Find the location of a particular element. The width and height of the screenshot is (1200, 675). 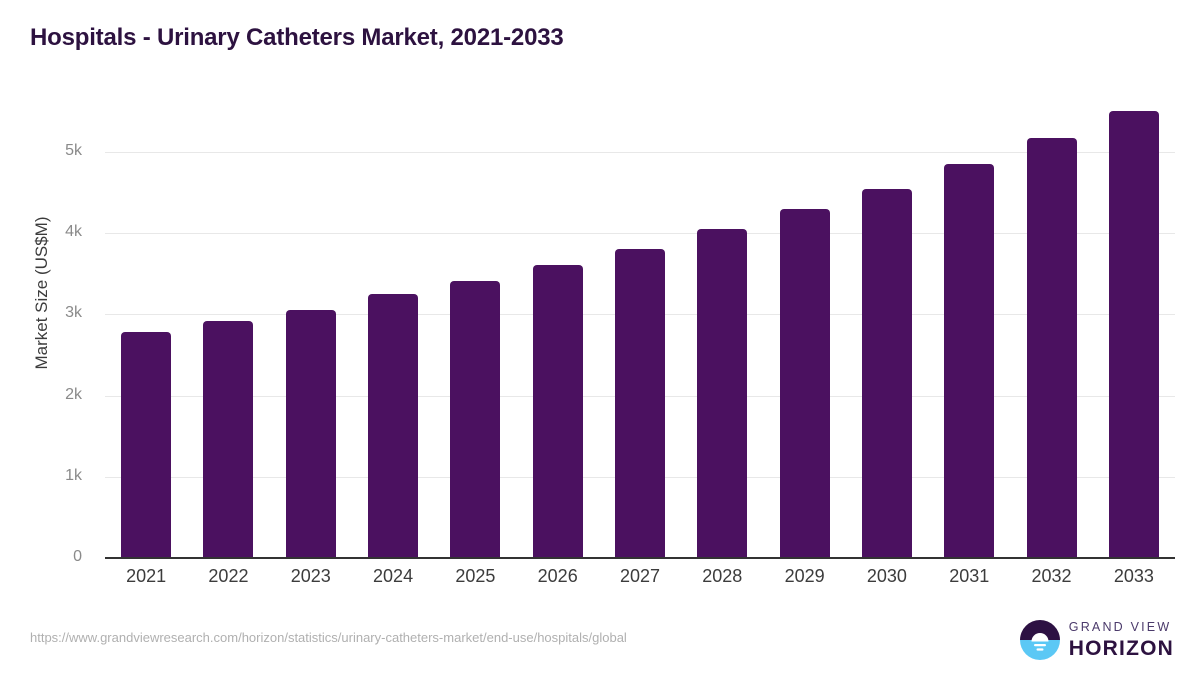

x-axis-line is located at coordinates (640, 558).